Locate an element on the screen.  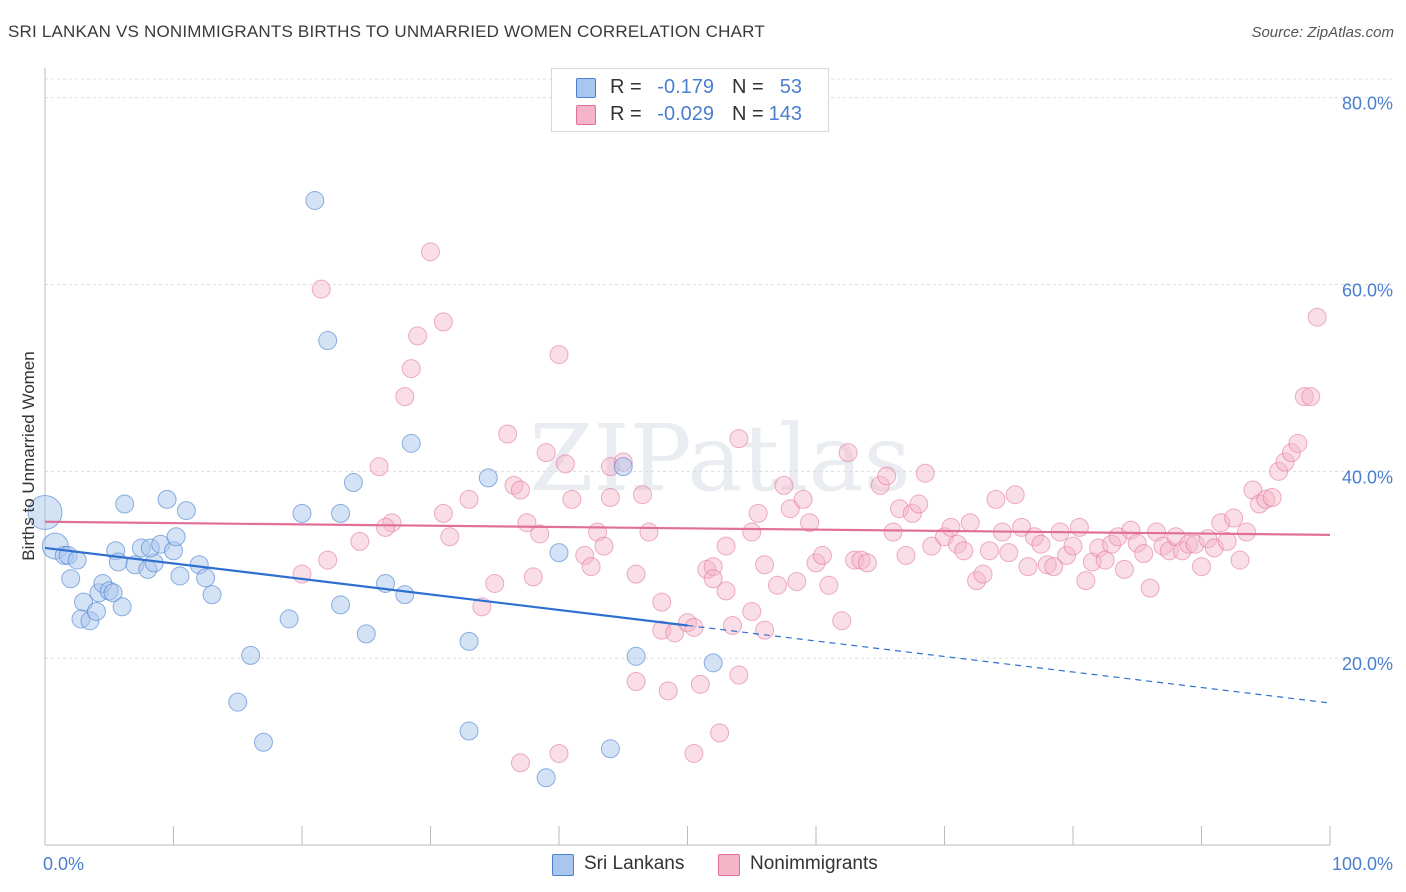
sri-lankans-trend-line is located at coordinates (366, 586).